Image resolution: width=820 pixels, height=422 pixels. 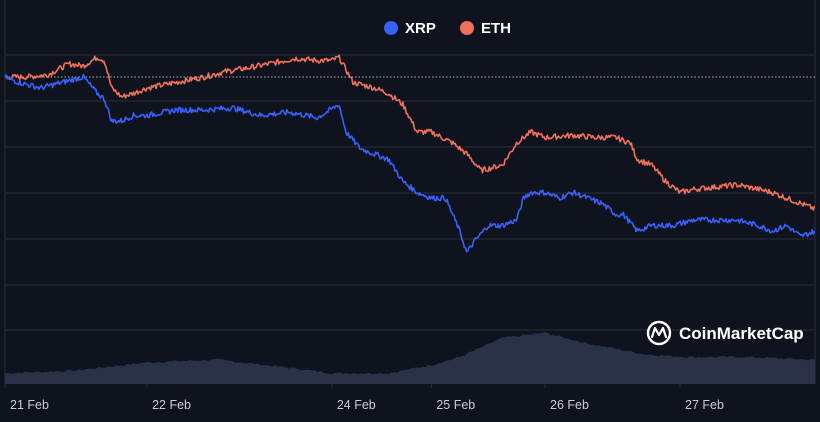 What do you see at coordinates (391, 28) in the screenshot?
I see `legend-xrp-swatch` at bounding box center [391, 28].